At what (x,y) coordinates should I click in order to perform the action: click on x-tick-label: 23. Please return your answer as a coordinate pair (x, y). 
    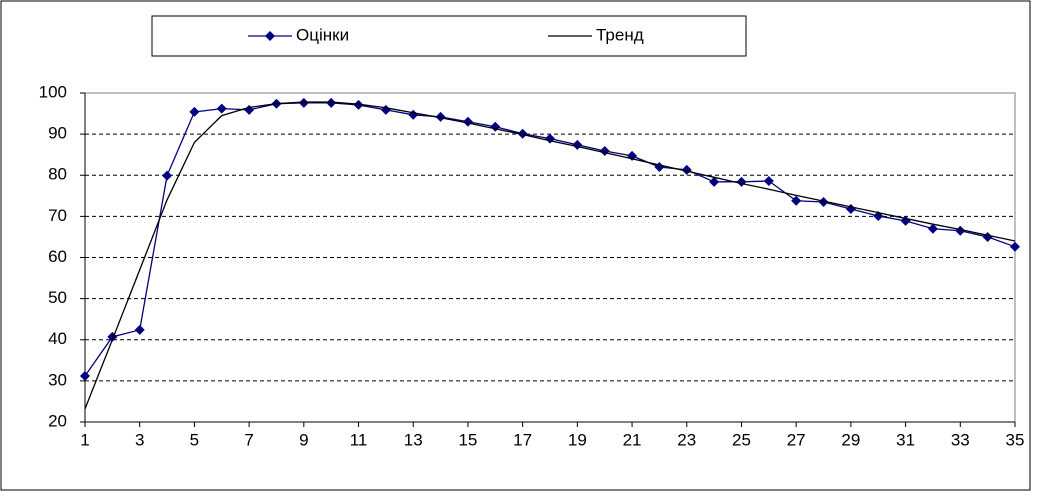
    Looking at the image, I should click on (686, 439).